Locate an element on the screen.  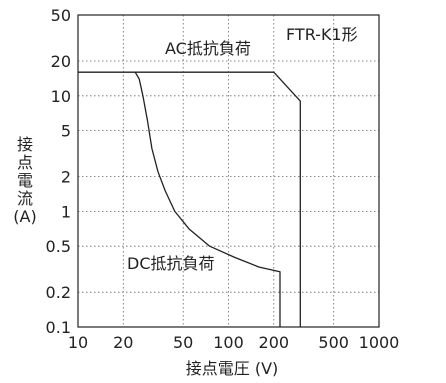
y-tick-label: 20 is located at coordinates (61, 61).